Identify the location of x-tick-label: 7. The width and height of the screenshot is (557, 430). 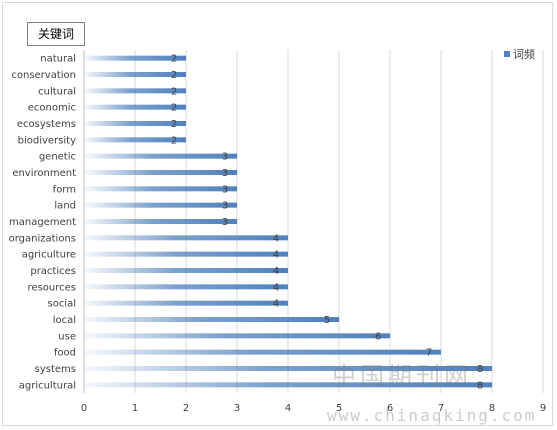
(441, 408).